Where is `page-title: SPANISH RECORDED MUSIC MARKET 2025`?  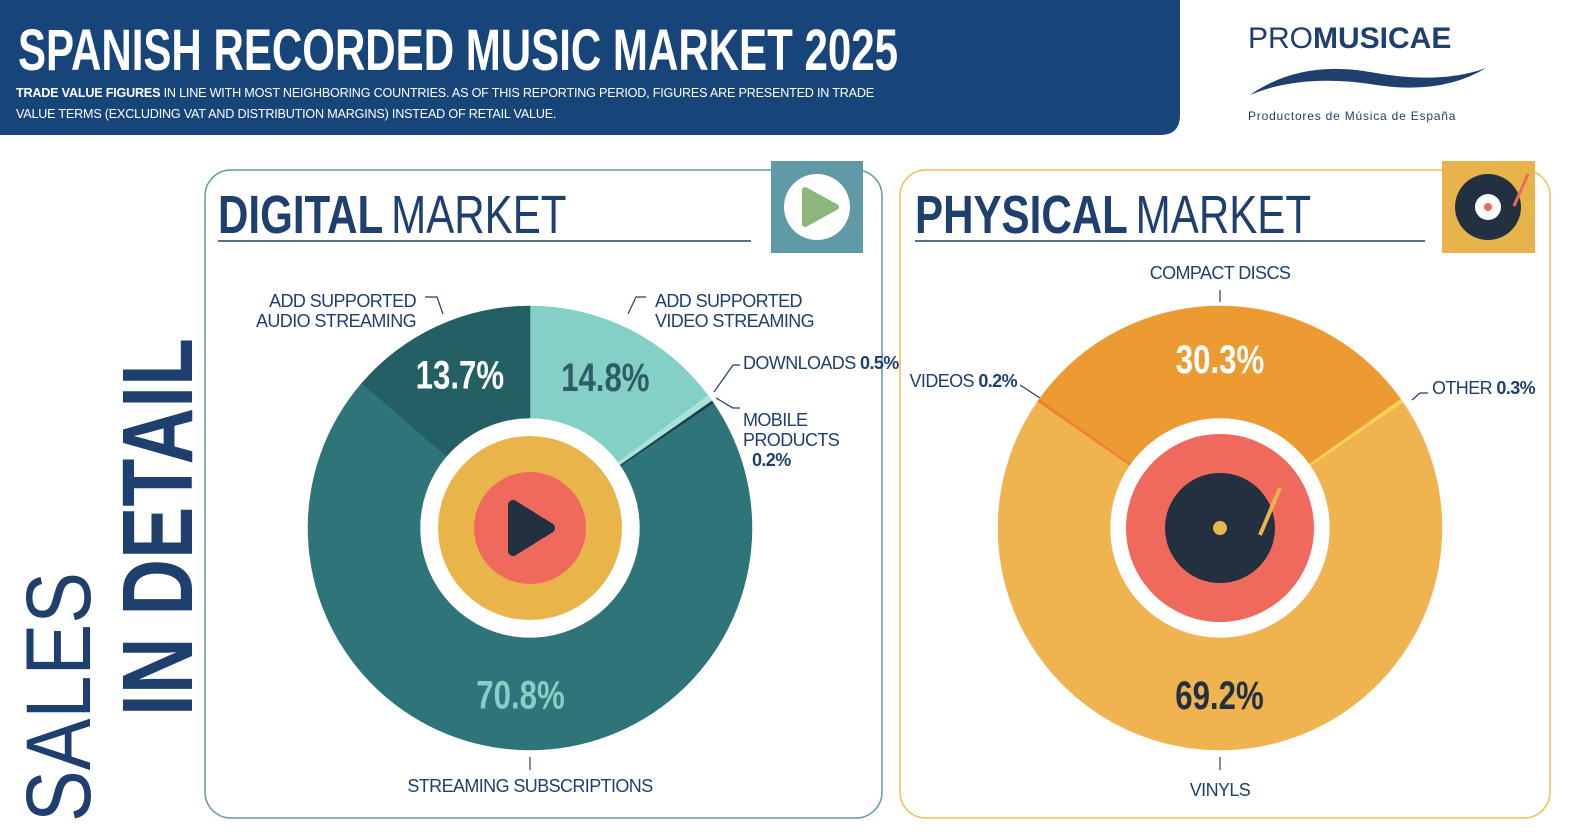
page-title: SPANISH RECORDED MUSIC MARKET 2025 is located at coordinates (458, 50).